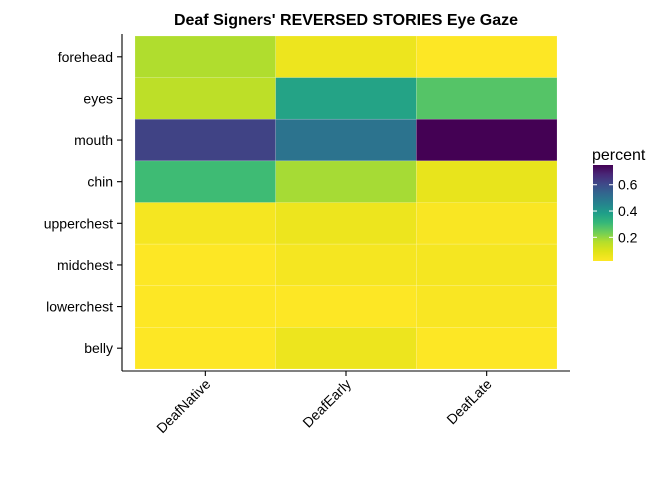  Describe the element at coordinates (487, 56) in the screenshot. I see `heatmap-cell-forehead-DeafLate` at that location.